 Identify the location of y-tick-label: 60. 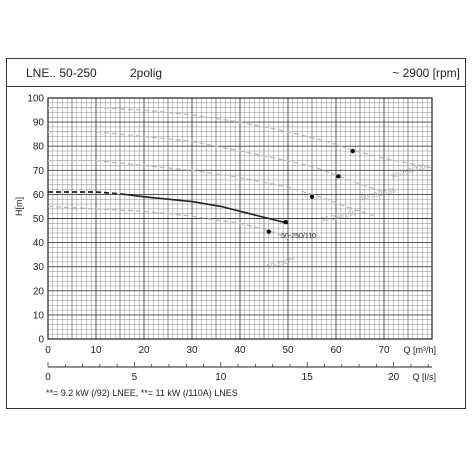
(39, 195).